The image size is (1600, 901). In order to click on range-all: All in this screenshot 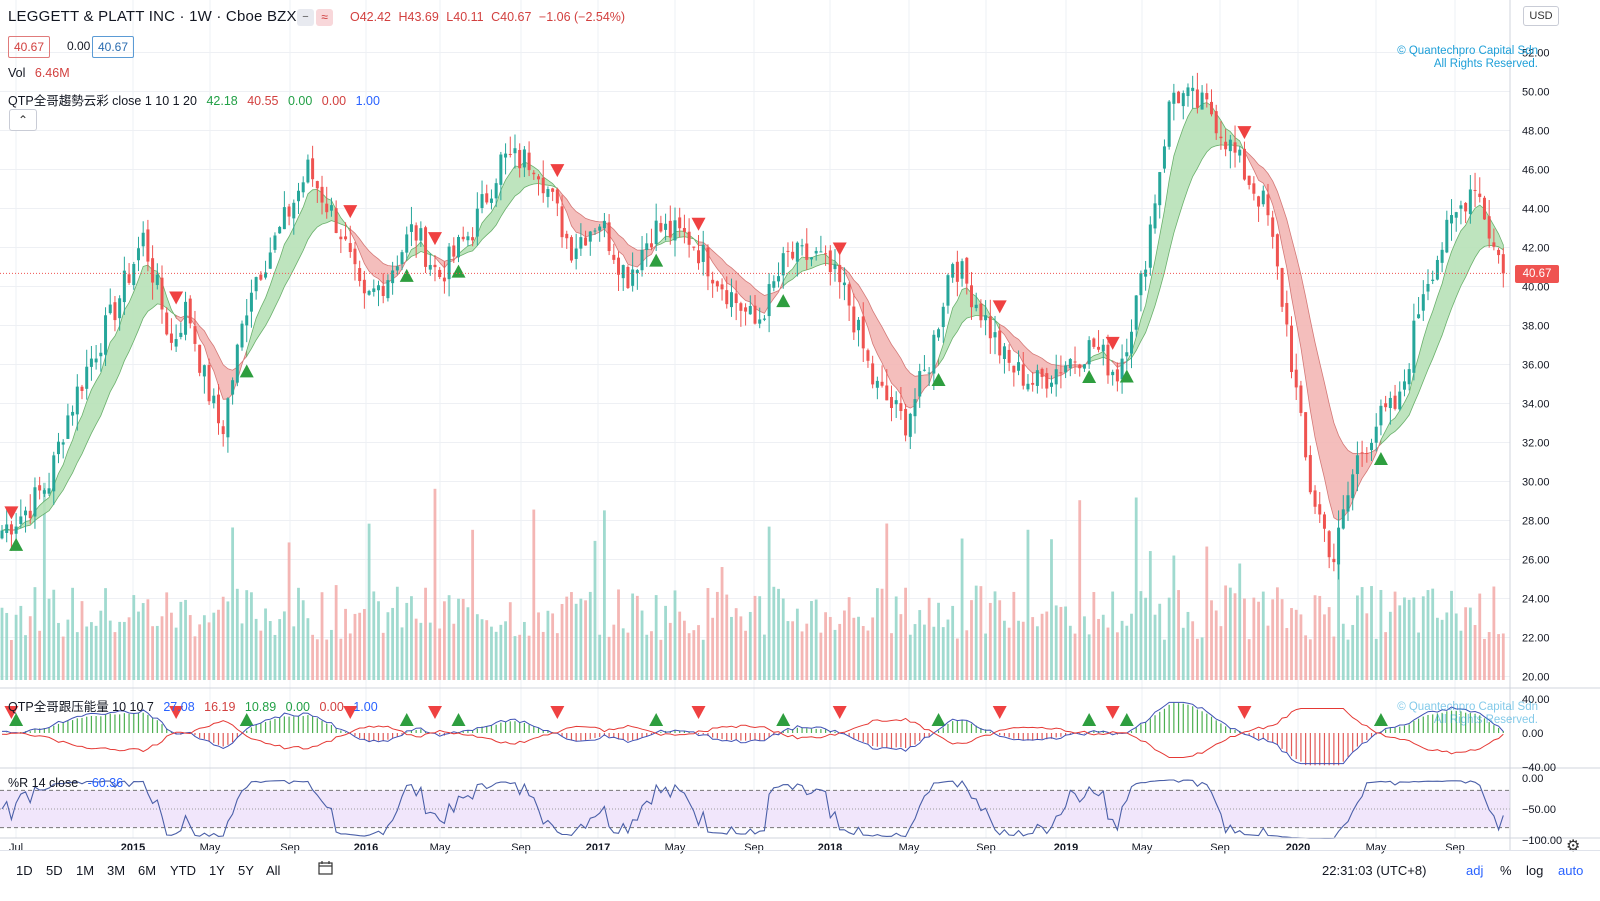, I will do `click(273, 870)`.